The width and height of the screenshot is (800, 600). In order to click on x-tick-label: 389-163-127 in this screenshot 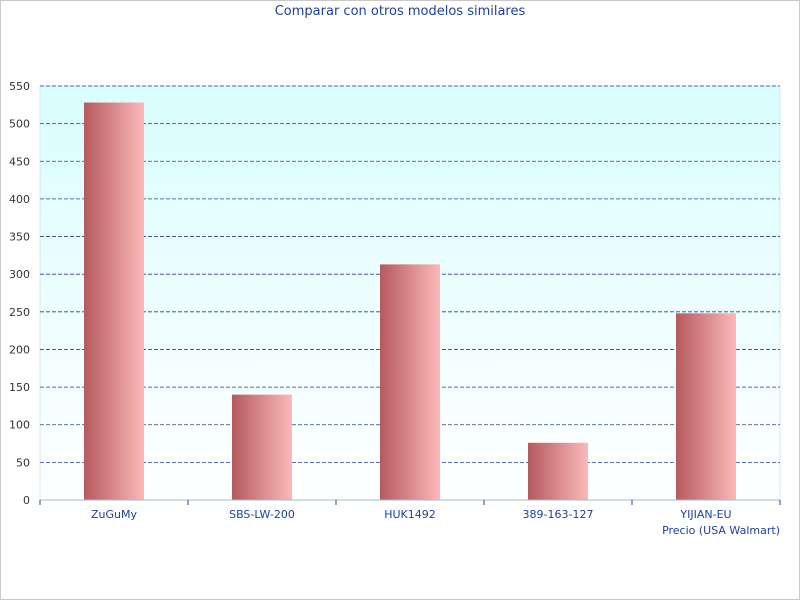, I will do `click(558, 514)`.